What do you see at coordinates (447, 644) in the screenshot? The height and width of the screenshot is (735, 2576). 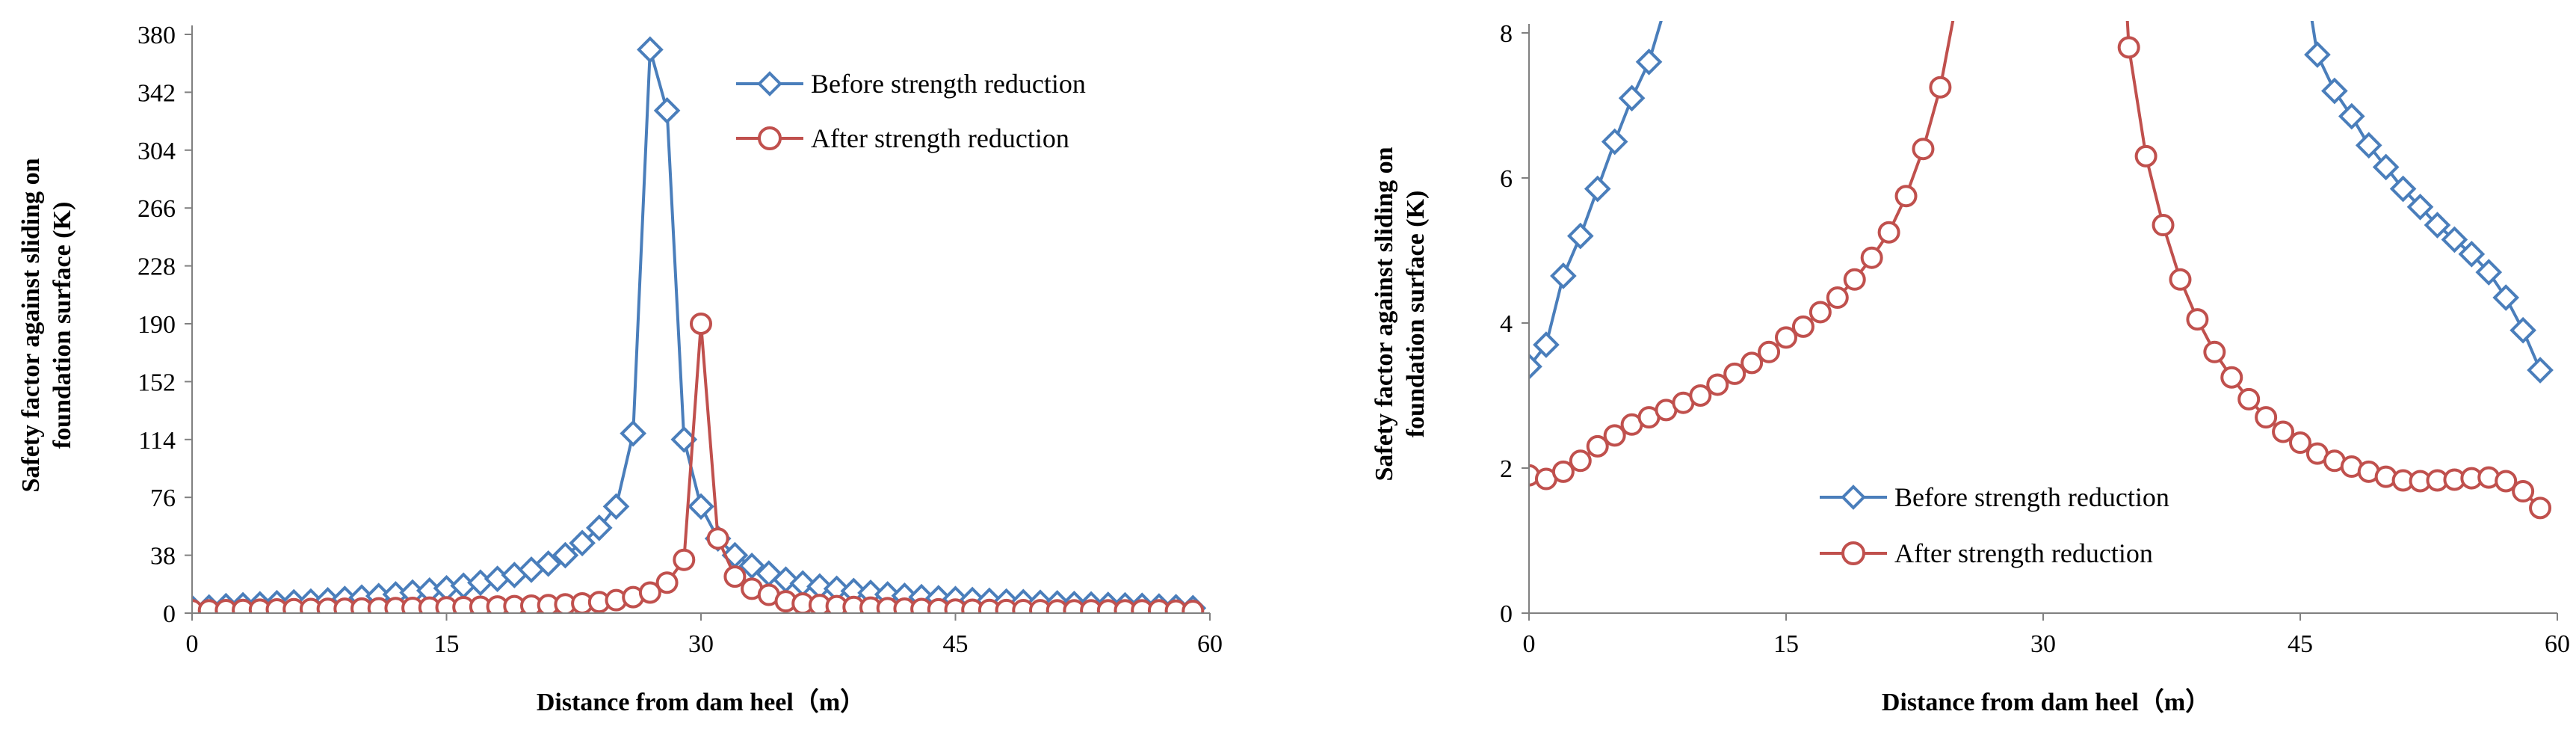 I see `left-x-tick-label: 15` at bounding box center [447, 644].